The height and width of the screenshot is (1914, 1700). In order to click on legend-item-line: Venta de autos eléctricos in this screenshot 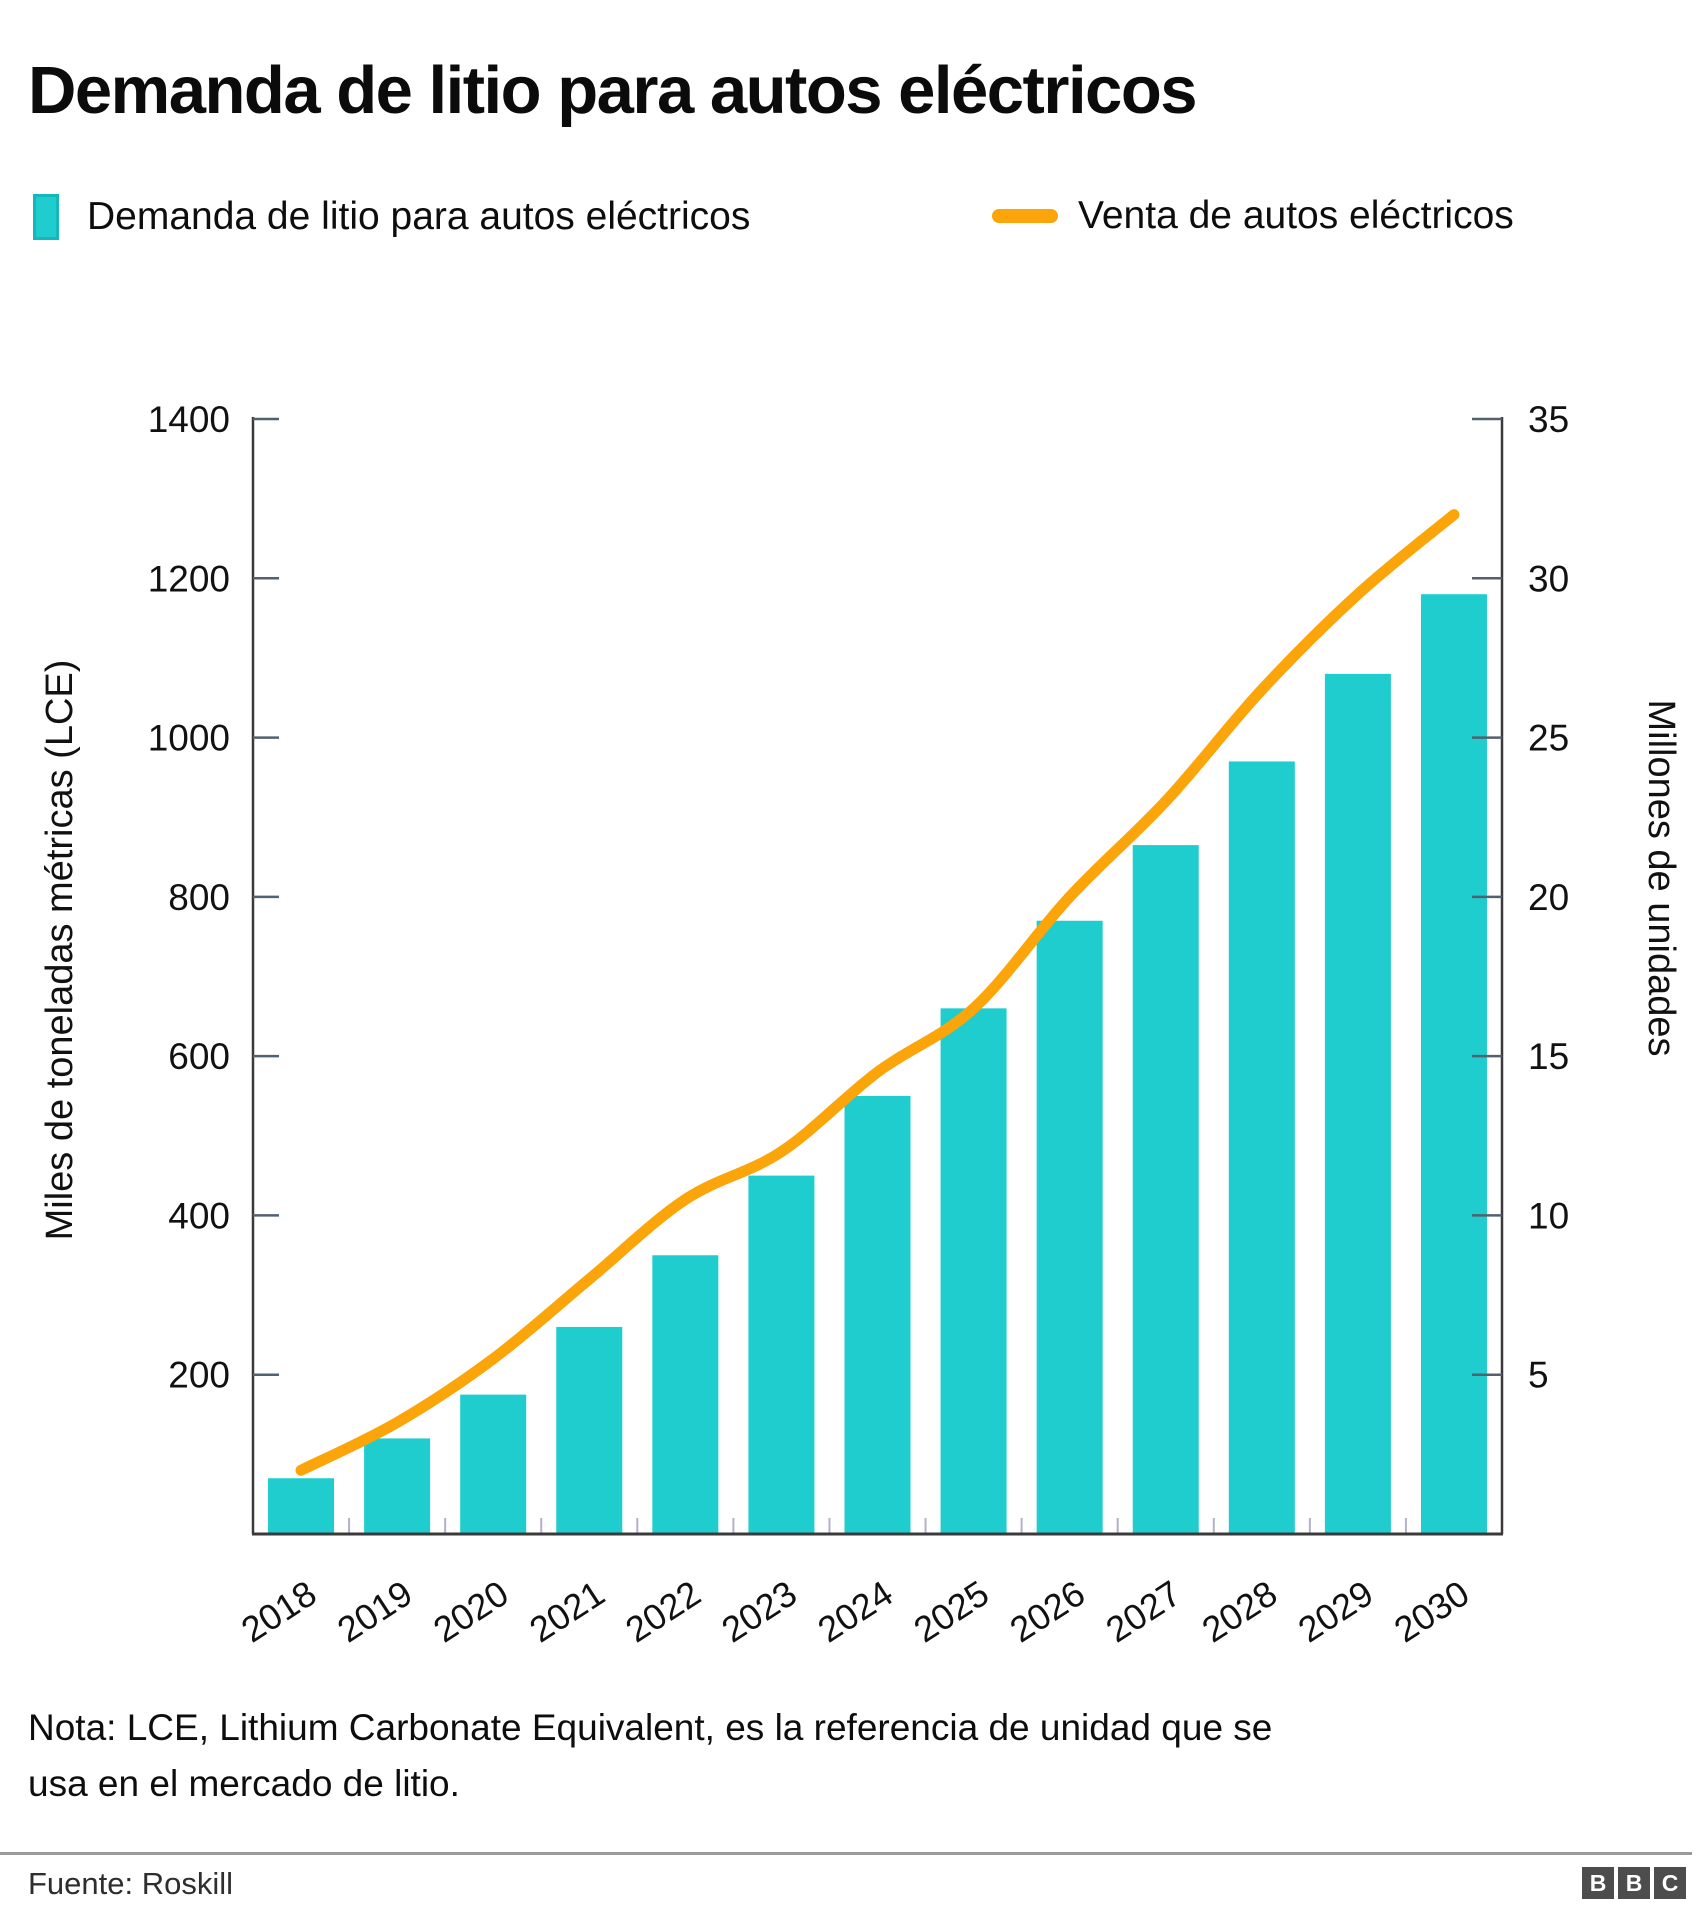, I will do `click(1253, 216)`.